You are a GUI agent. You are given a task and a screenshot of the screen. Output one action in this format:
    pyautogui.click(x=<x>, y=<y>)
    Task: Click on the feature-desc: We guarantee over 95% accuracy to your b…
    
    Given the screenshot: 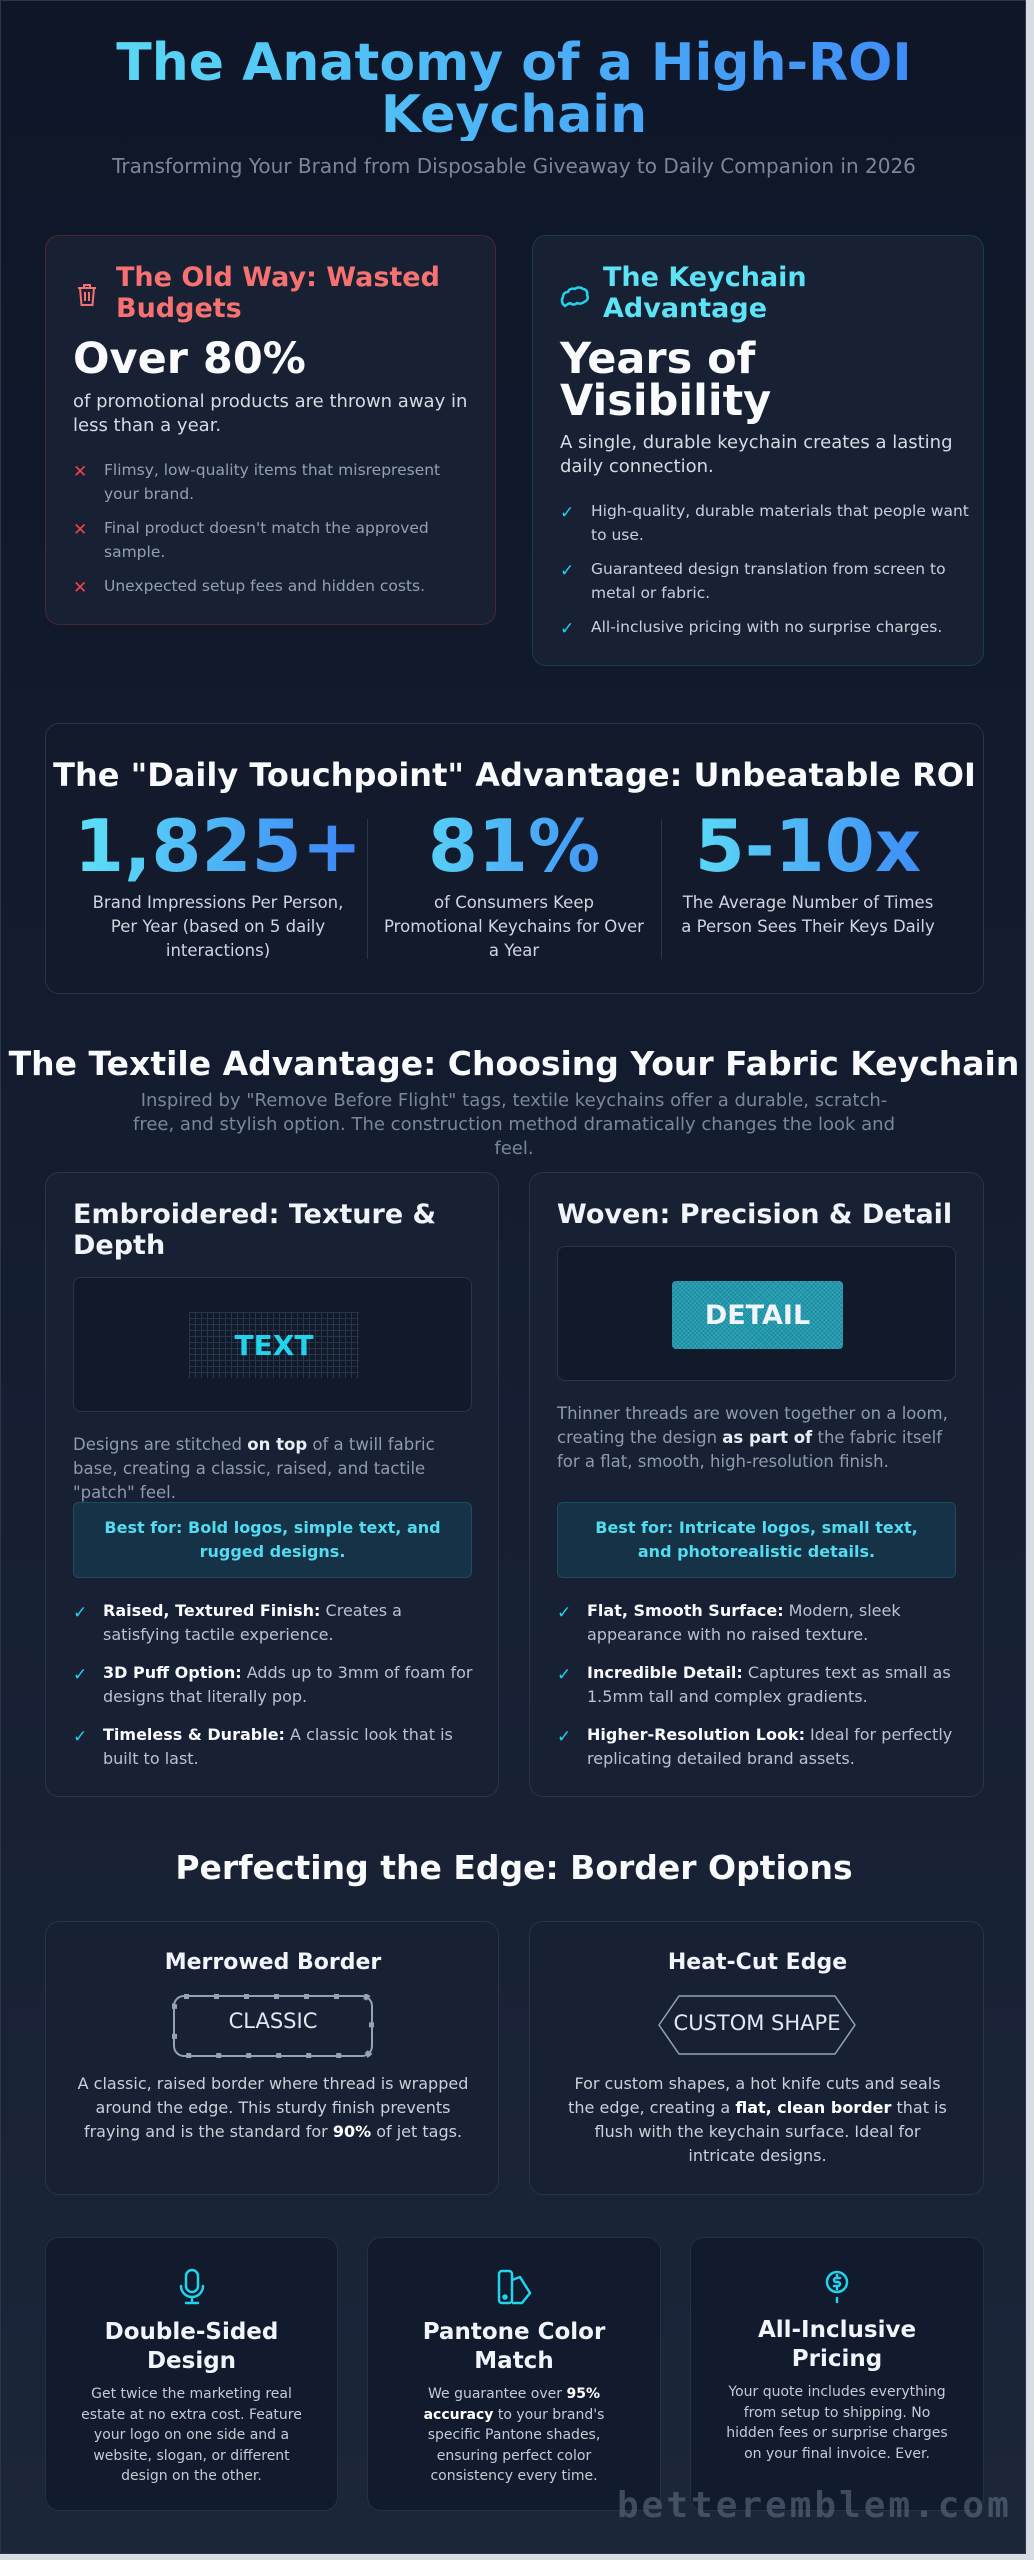 What is the action you would take?
    pyautogui.click(x=514, y=2435)
    